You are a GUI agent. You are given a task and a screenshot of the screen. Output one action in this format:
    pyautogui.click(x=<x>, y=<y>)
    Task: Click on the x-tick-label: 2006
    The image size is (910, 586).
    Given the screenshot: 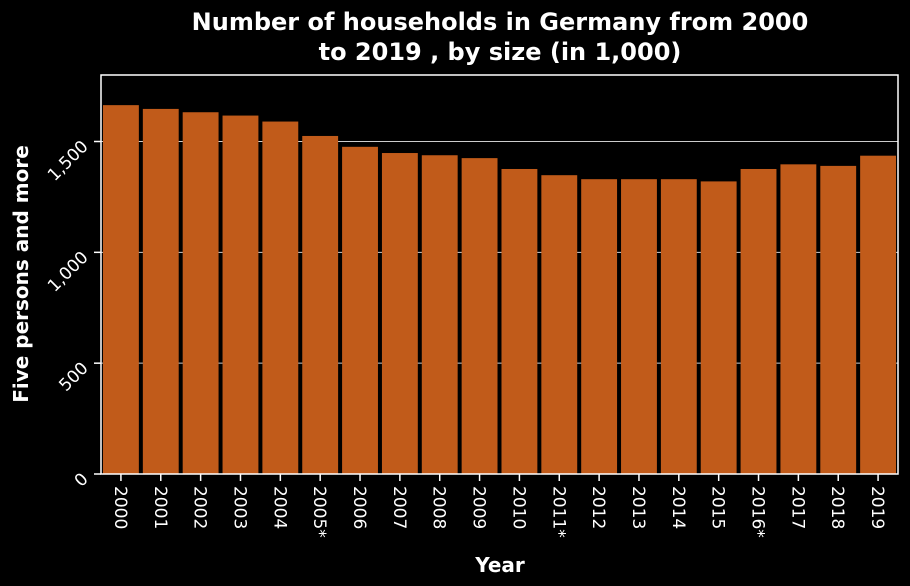 What is the action you would take?
    pyautogui.click(x=359, y=507)
    